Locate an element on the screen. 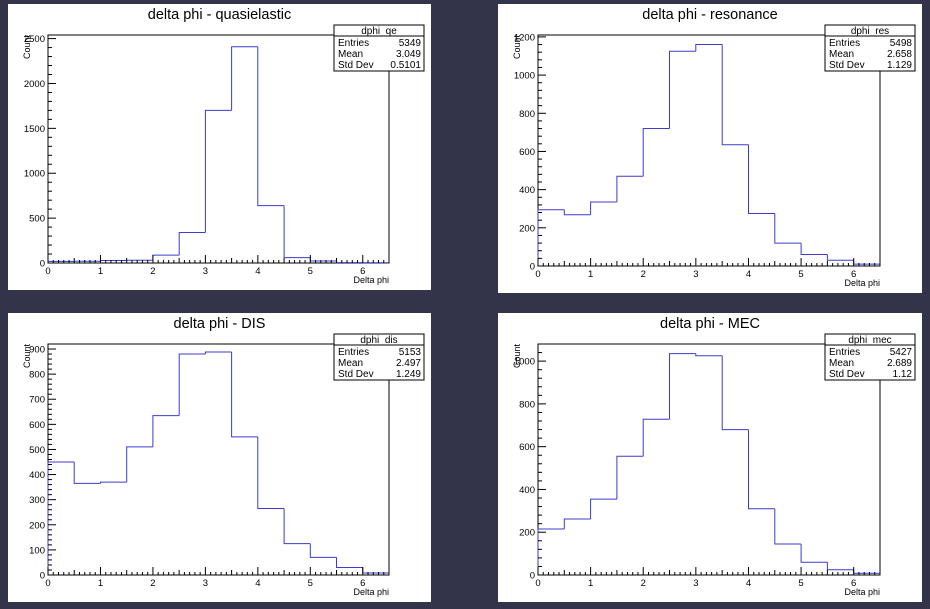 The width and height of the screenshot is (930, 609). chart-title: delta phi - quasielastic is located at coordinates (219, 15).